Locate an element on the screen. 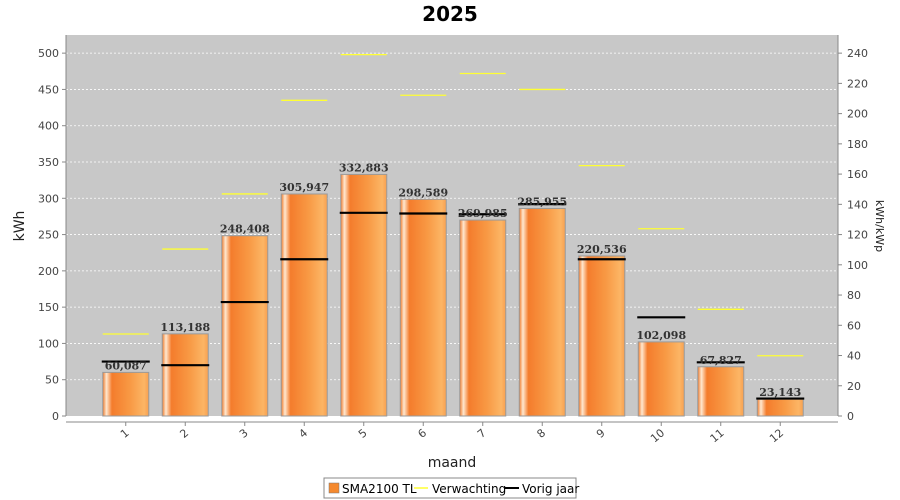 Image resolution: width=900 pixels, height=500 pixels. y-tick-label: 0 is located at coordinates (55, 416).